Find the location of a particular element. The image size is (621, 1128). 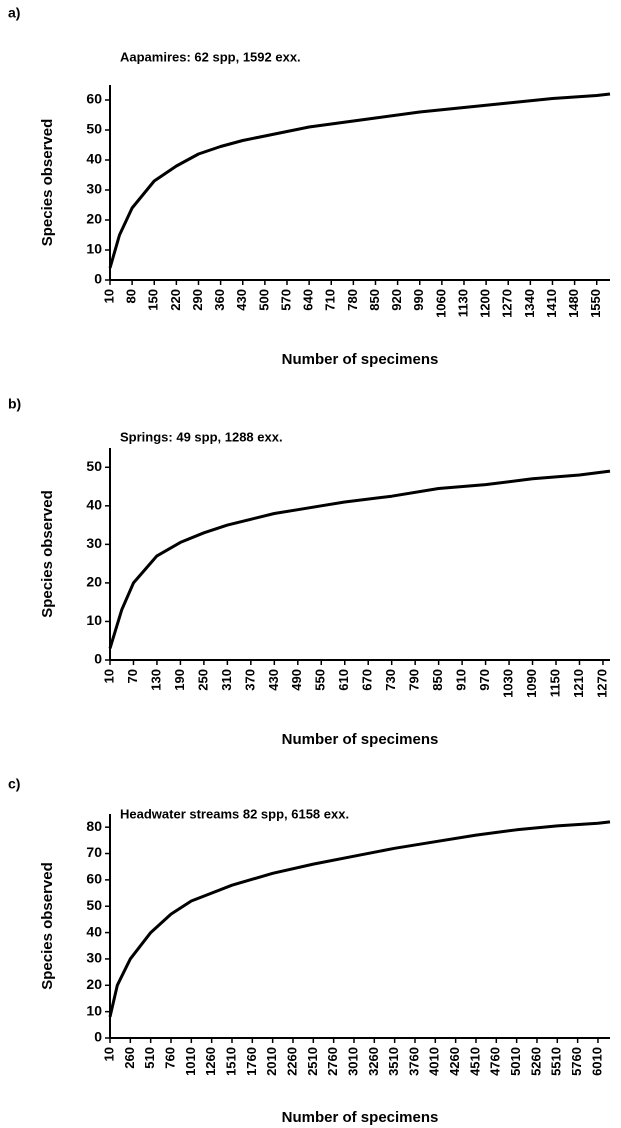

x-tick-label: 910 is located at coordinates (461, 680).